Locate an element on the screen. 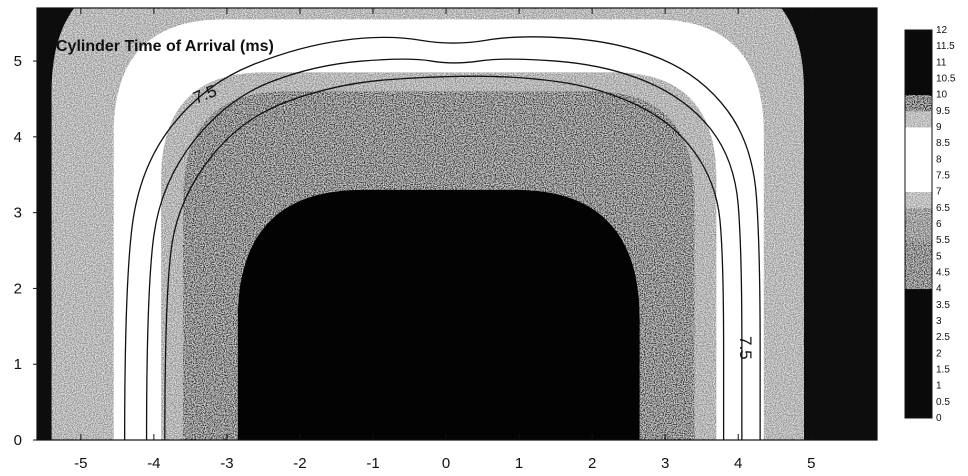  colorbar-label: 1 is located at coordinates (939, 386).